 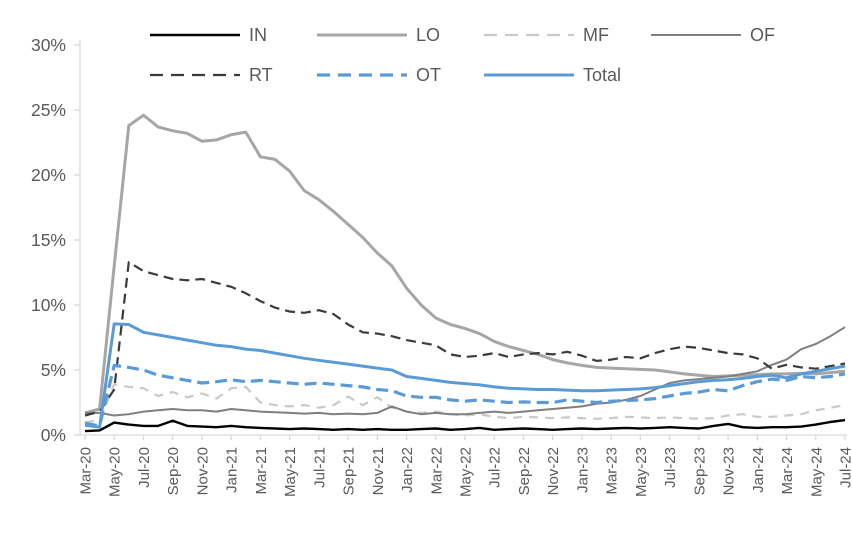 What do you see at coordinates (641, 472) in the screenshot?
I see `x-tick-label: May-23` at bounding box center [641, 472].